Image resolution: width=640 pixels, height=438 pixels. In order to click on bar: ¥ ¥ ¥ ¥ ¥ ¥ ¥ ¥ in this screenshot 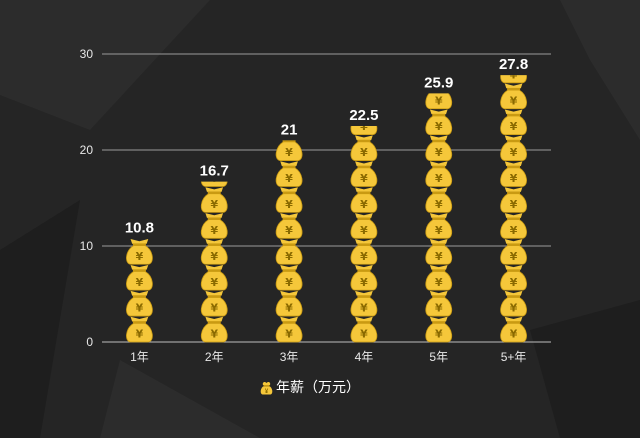, I will do `click(289, 241)`.